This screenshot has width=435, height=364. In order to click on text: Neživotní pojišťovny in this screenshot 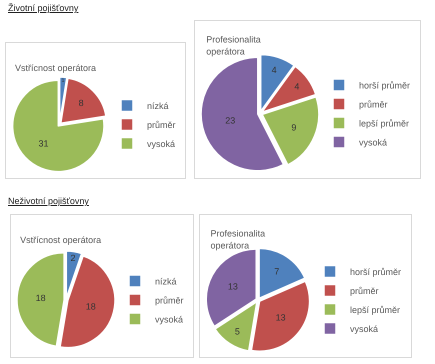, I will do `click(48, 201)`.